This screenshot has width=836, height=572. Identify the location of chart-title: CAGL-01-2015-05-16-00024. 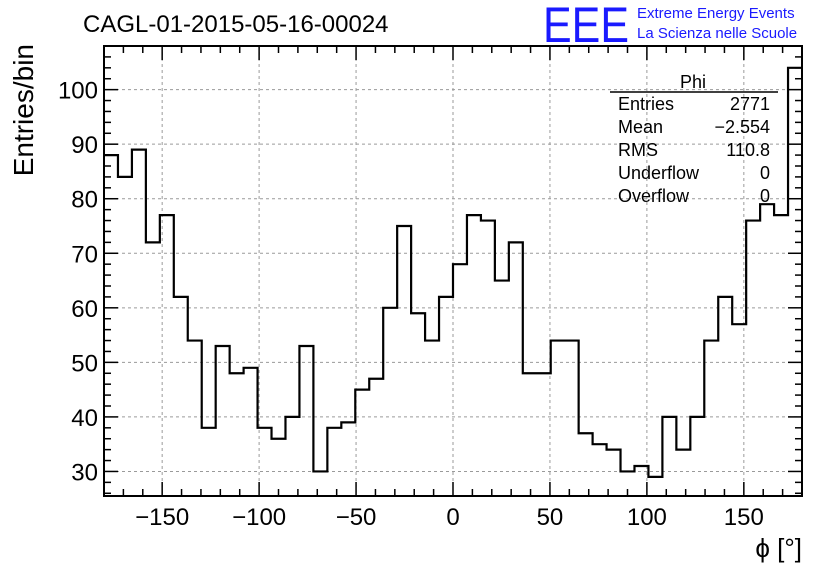
(236, 24).